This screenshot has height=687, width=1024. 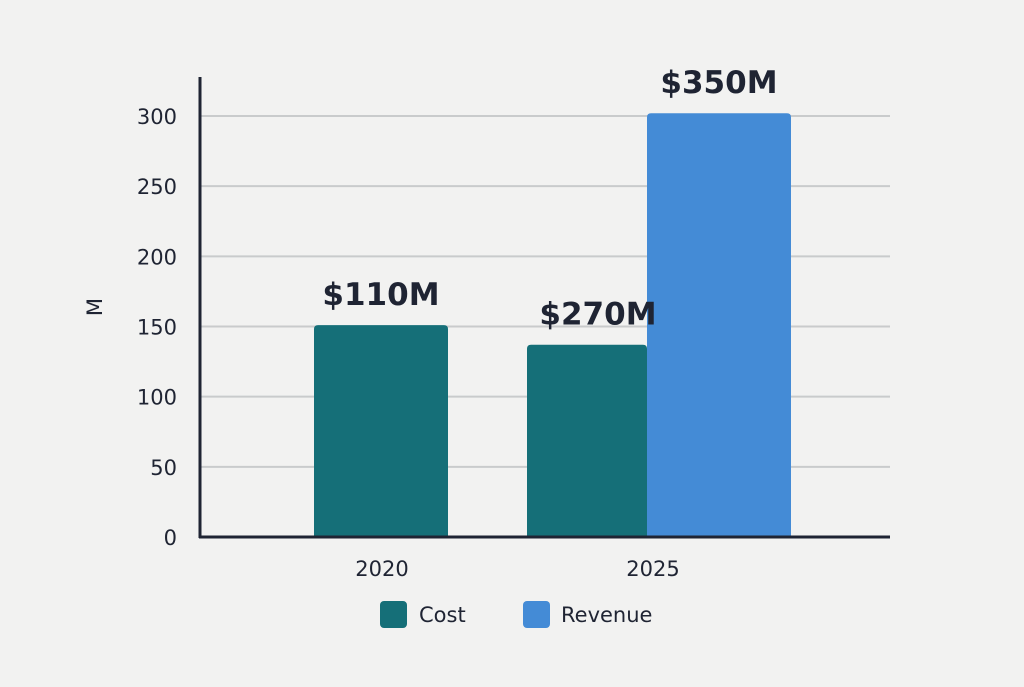 I want to click on y-tick-label: 150, so click(x=157, y=328).